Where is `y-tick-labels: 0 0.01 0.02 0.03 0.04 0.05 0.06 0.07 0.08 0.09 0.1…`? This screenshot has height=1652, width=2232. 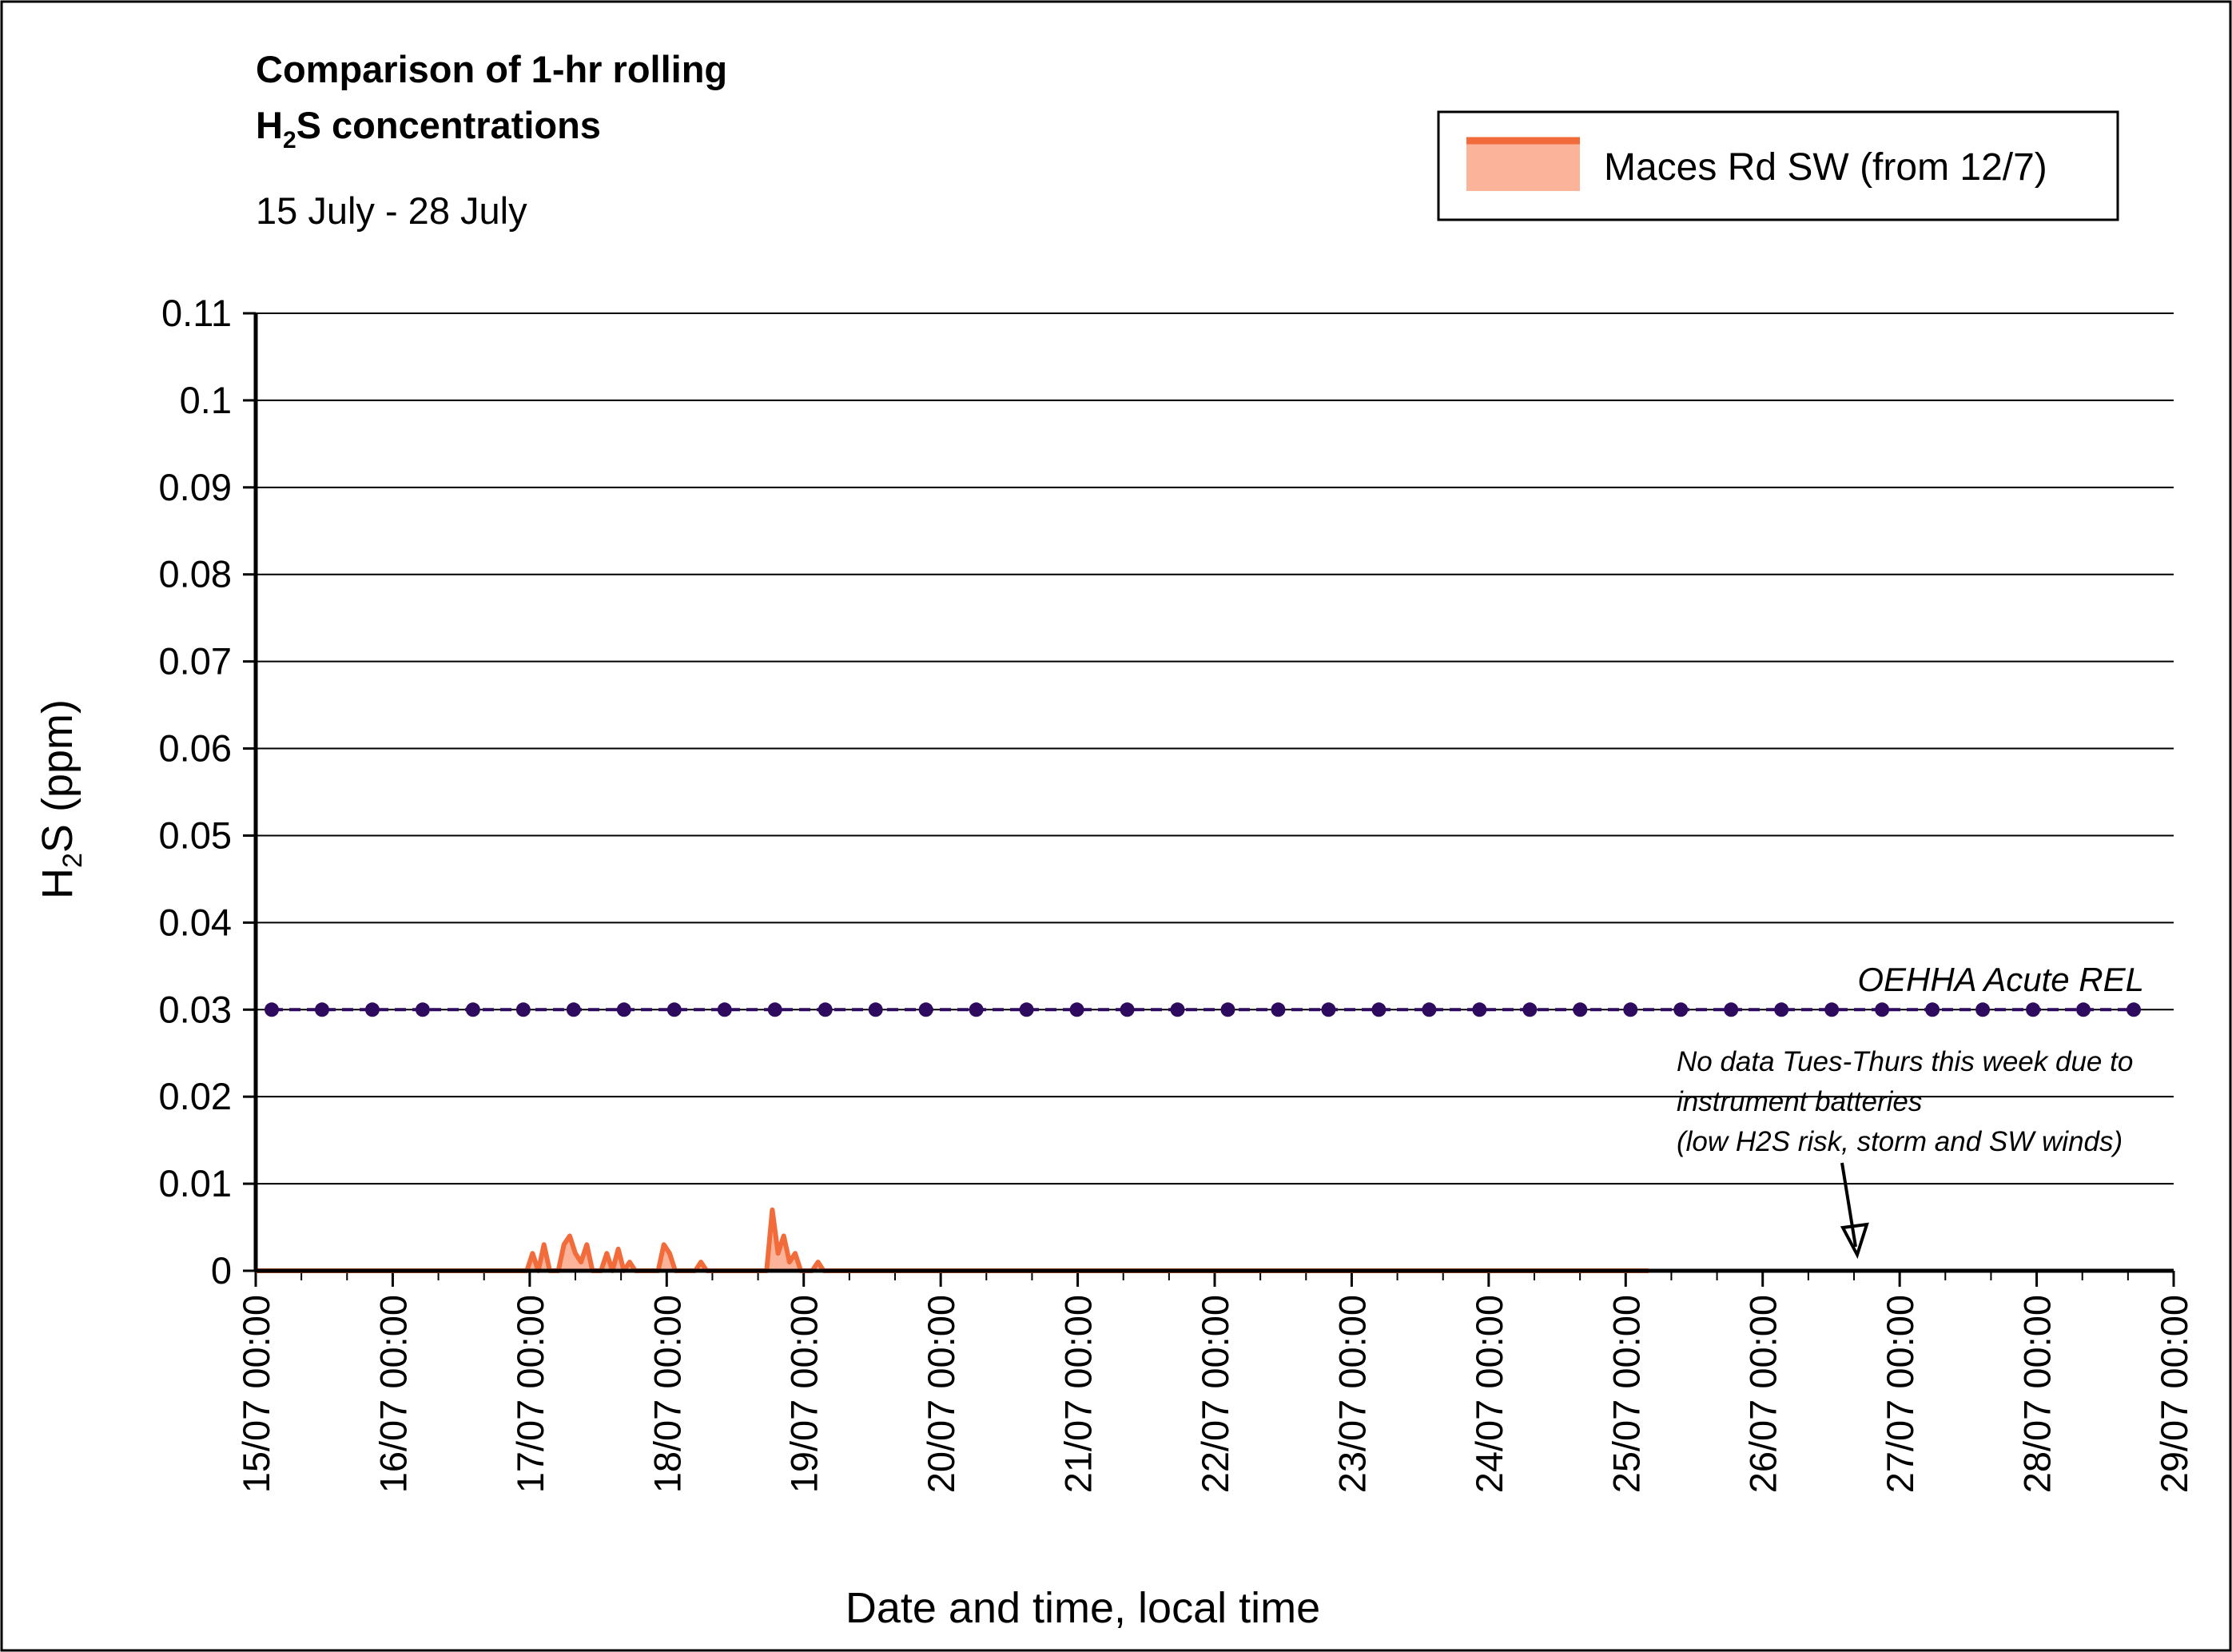
y-tick-labels: 0 0.01 0.02 0.03 0.04 0.05 0.06 0.07 0.08 0.09 0.1… is located at coordinates (195, 792).